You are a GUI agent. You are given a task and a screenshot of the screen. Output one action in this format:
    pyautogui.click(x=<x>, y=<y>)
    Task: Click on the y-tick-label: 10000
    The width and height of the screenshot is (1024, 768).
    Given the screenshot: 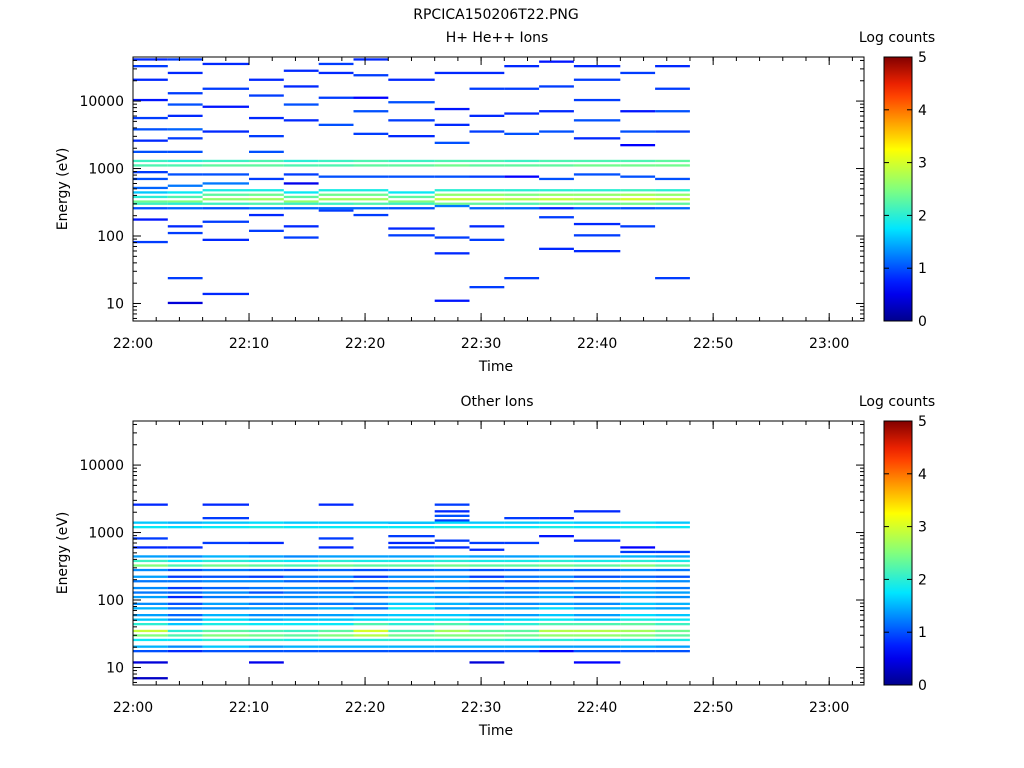 What is the action you would take?
    pyautogui.click(x=101, y=466)
    